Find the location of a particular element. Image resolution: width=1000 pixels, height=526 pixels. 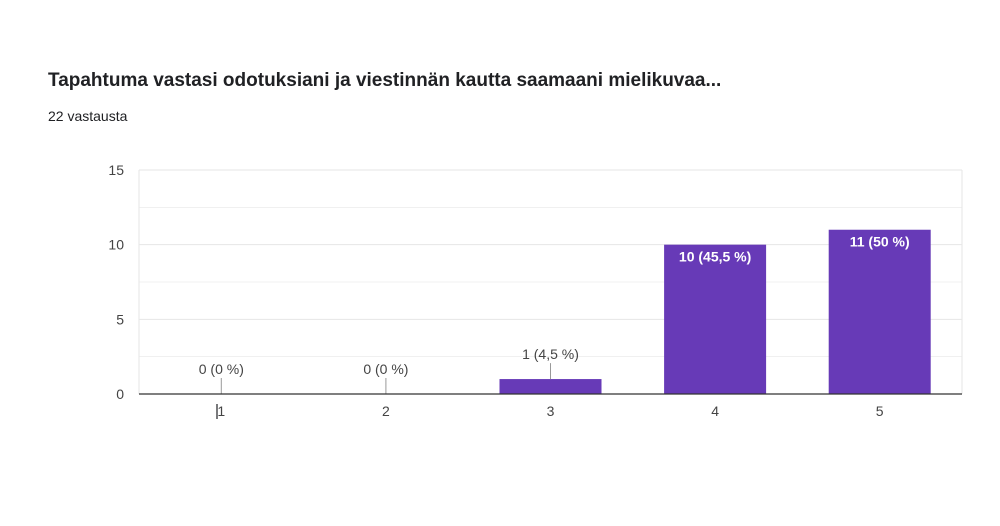

data-label: 10 (45,5 %) is located at coordinates (715, 257).